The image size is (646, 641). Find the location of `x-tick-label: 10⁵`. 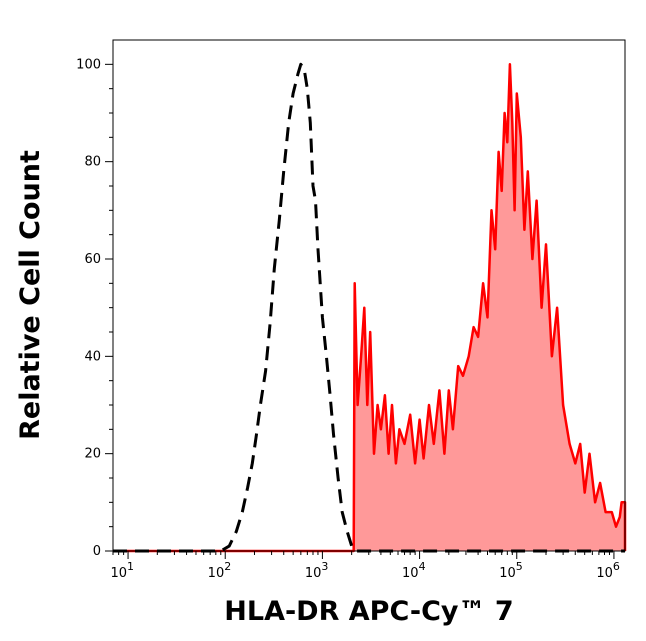

x-tick-label: 10⁵ is located at coordinates (511, 570).